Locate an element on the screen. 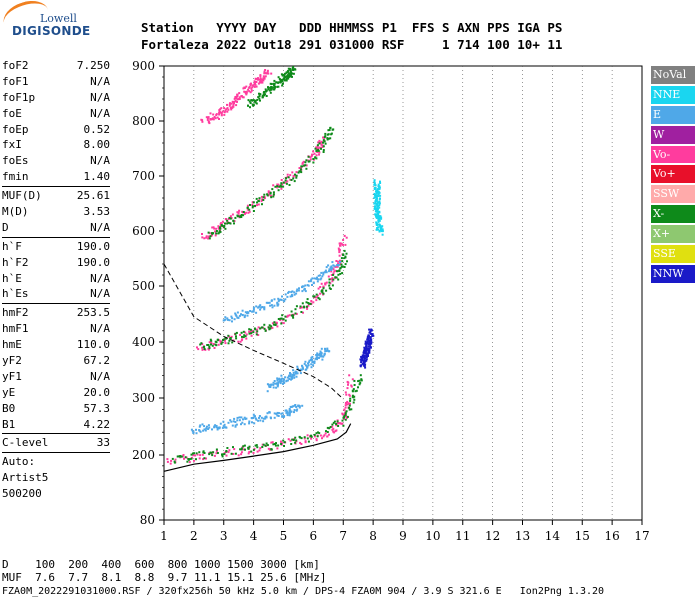  y-tick-label: 300 is located at coordinates (143, 398).